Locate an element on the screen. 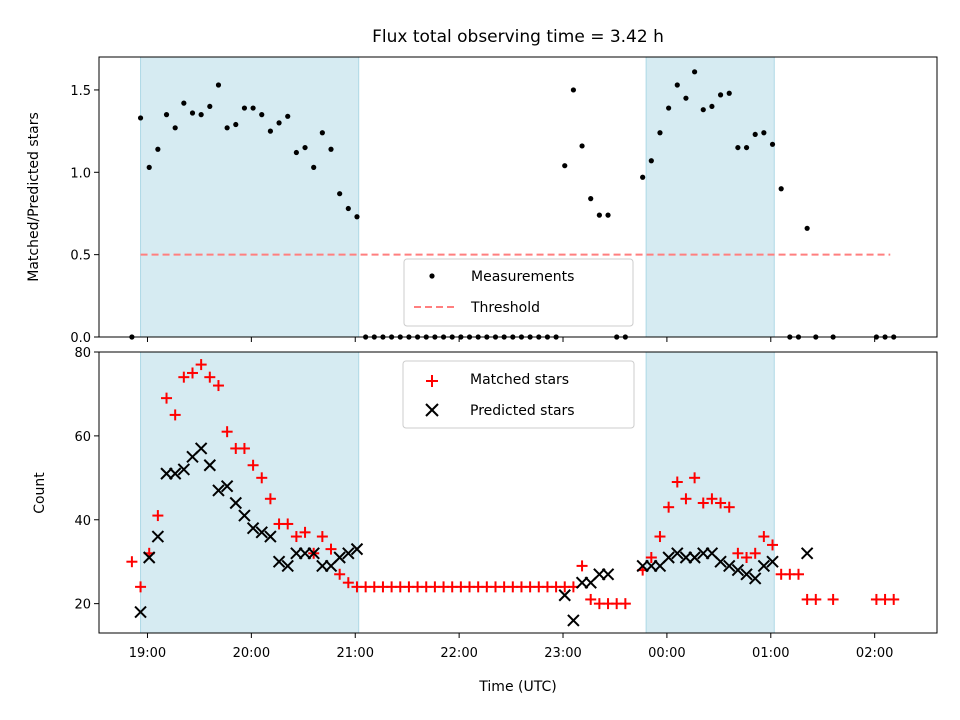 This screenshot has width=960, height=720. matched-stars-legend-label: Matched stars is located at coordinates (519, 380).